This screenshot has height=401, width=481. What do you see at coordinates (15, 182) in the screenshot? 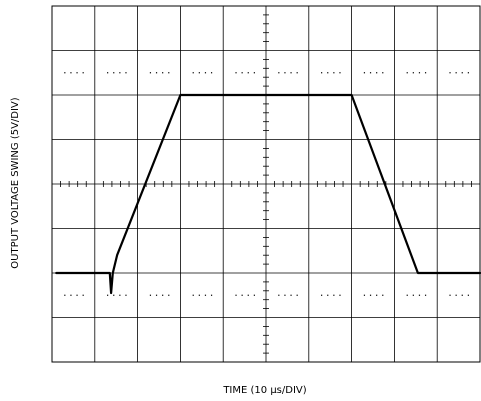
I see `y-axis-label: OUTPUT VOLTAGE SWING (5V/DIV)` at bounding box center [15, 182].